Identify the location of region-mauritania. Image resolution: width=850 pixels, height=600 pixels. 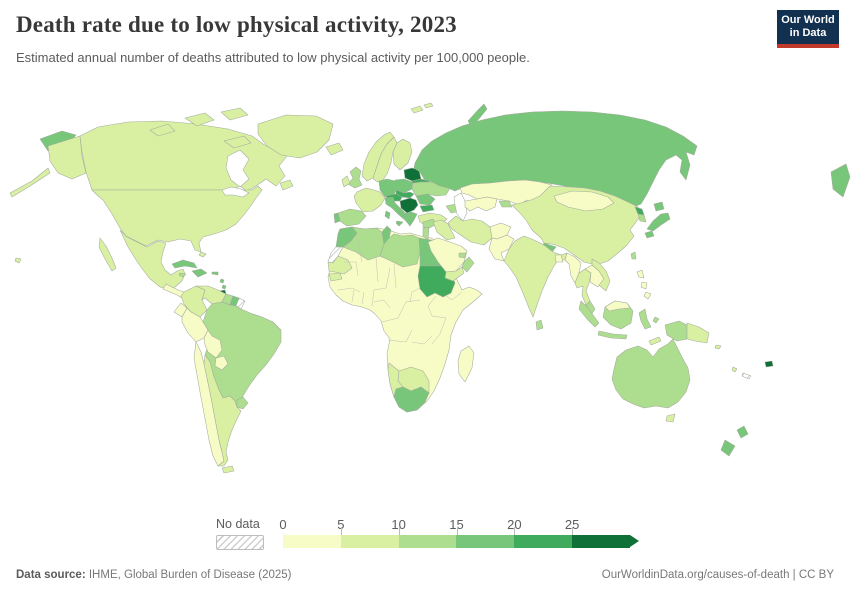
(340, 265).